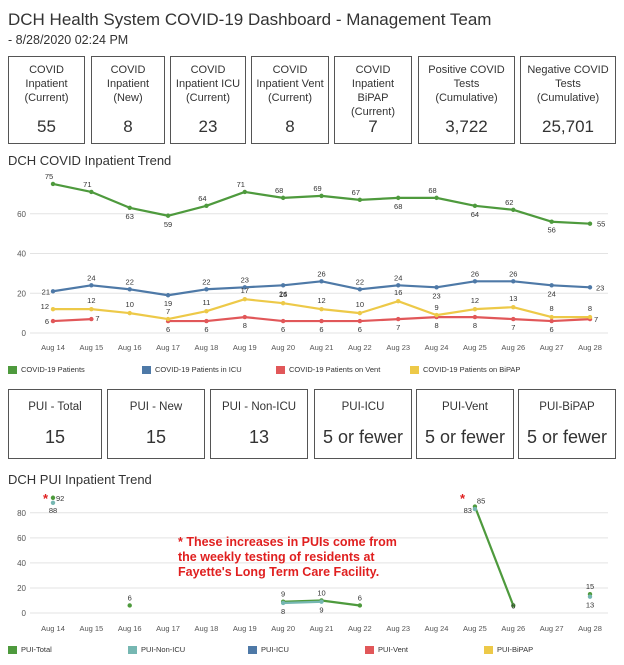 This screenshot has height=665, width=624. What do you see at coordinates (90, 160) in the screenshot?
I see `trend-chart-title: DCH COVID Inpatient Trend` at bounding box center [90, 160].